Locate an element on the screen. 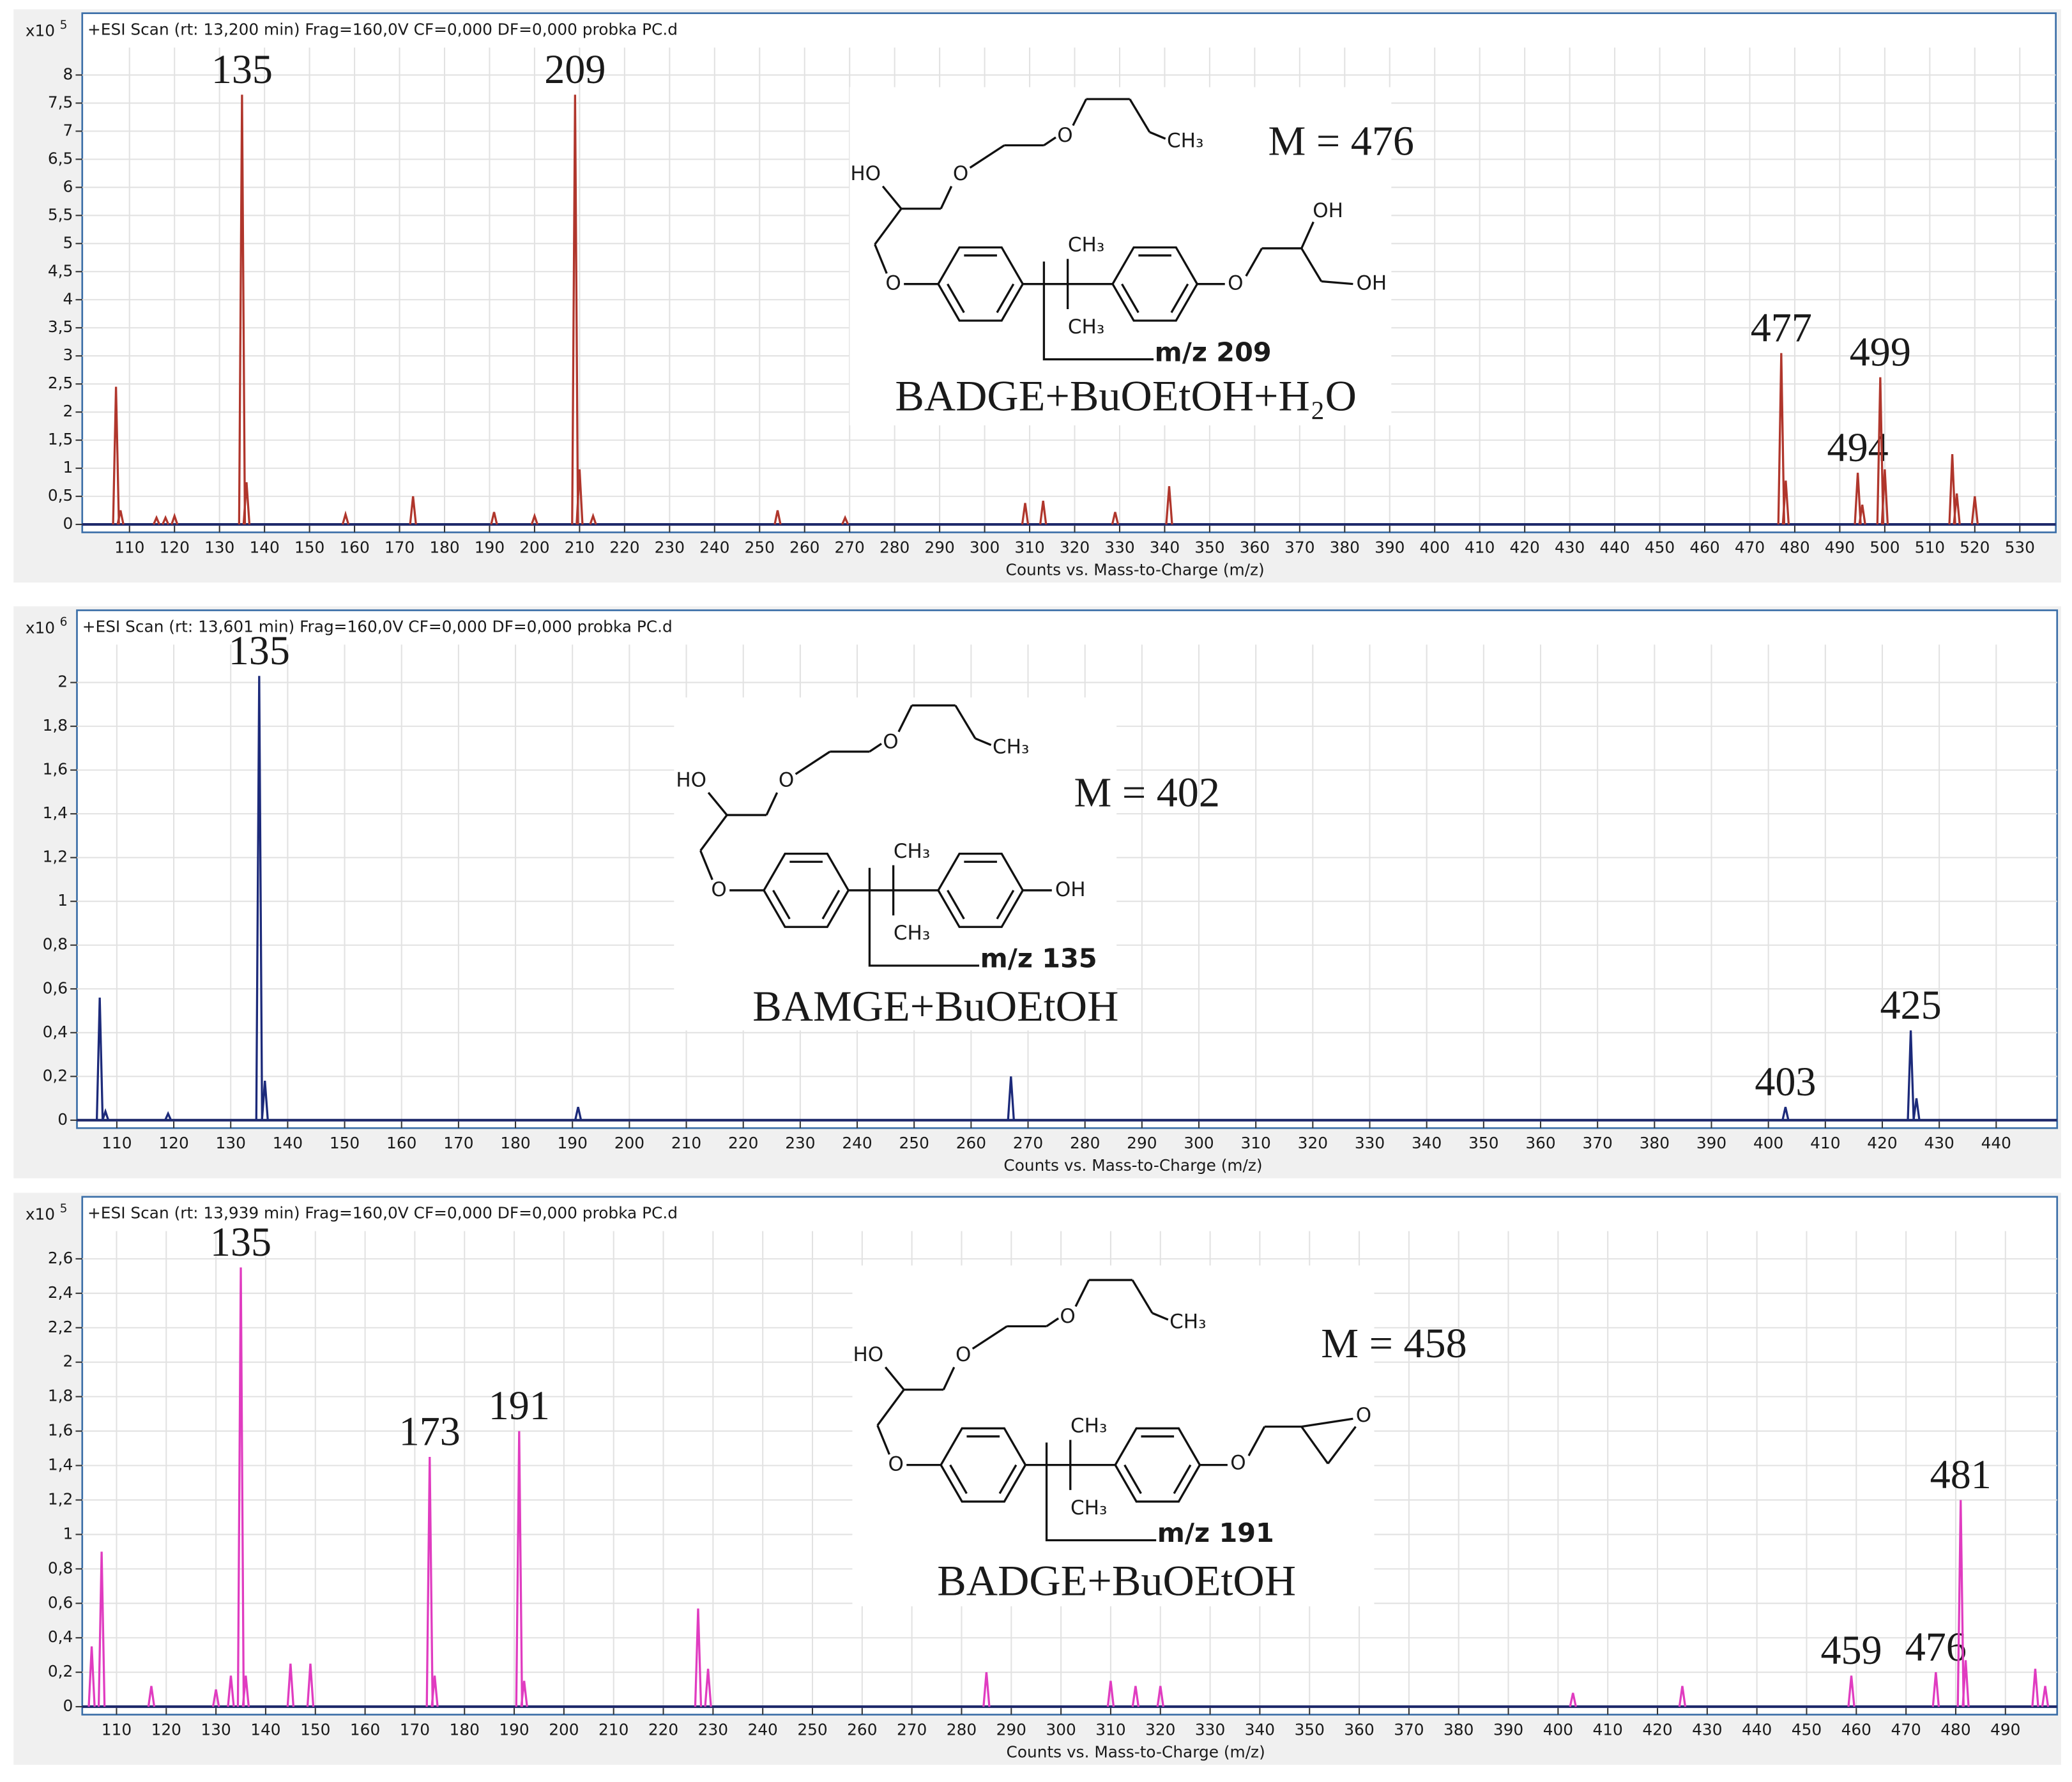 Image resolution: width=2072 pixels, height=1782 pixels. x-tick-label: 440 is located at coordinates (1996, 1143).